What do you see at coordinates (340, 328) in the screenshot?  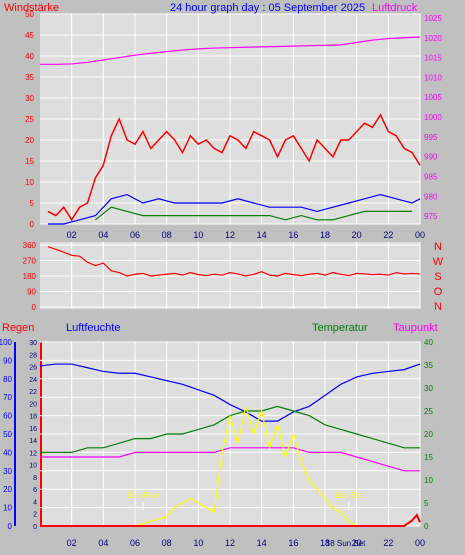 I see `temperature-label: Temperatur` at bounding box center [340, 328].